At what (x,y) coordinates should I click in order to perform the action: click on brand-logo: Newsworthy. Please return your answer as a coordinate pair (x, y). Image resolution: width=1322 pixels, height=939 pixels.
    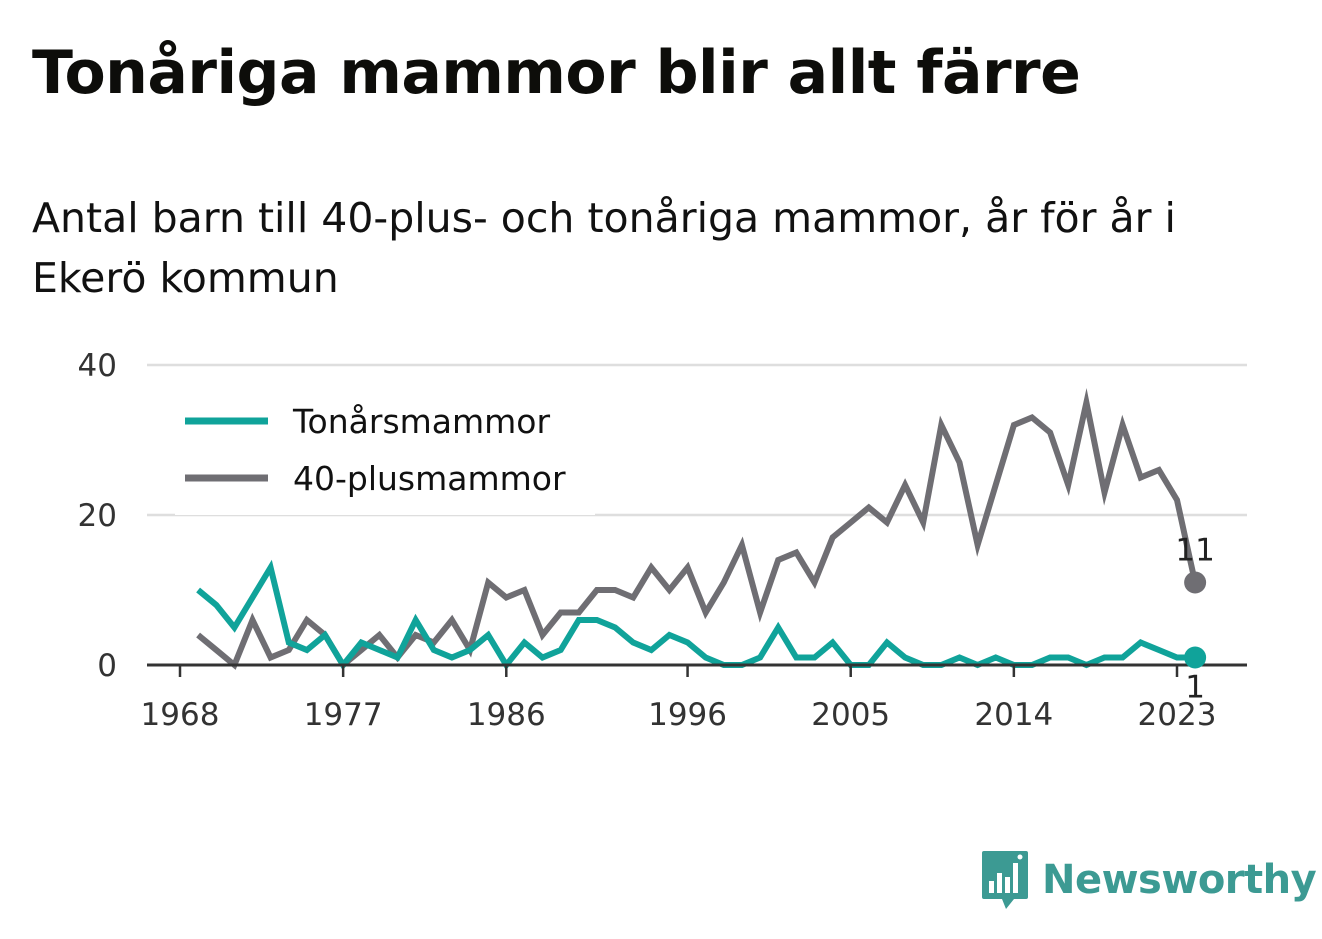
    Looking at the image, I should click on (1148, 880).